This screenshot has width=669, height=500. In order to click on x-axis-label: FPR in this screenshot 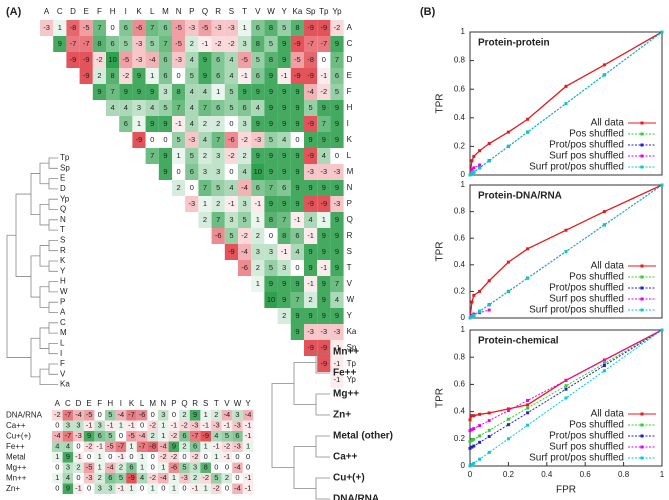, I will do `click(566, 490)`.